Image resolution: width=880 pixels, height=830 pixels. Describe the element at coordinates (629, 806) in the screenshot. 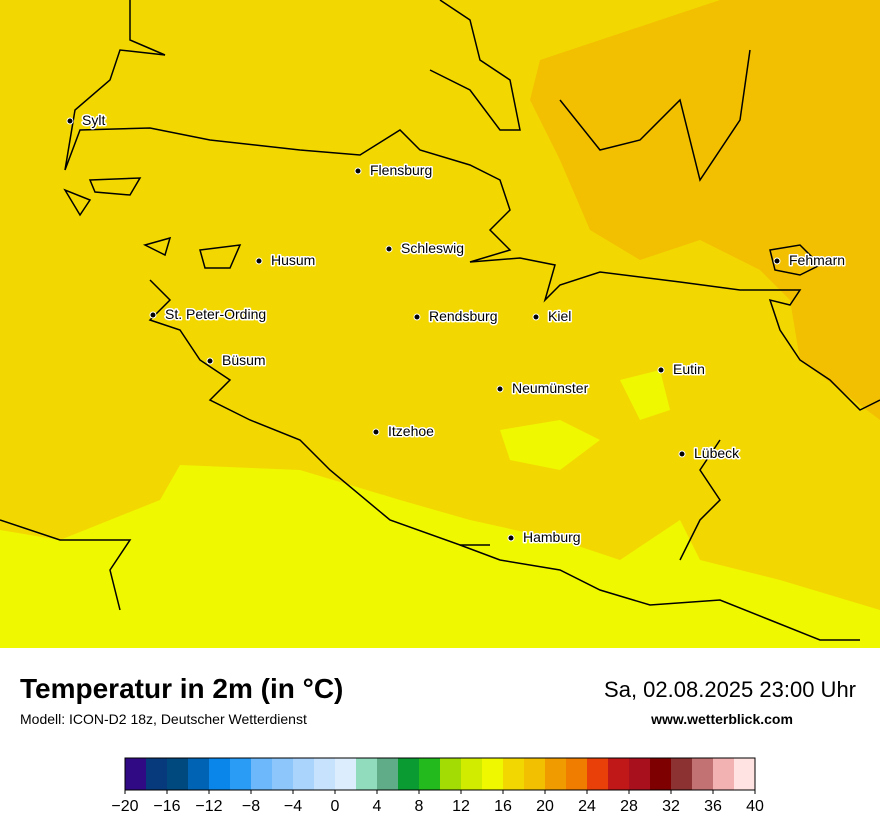

I see `colorbar-tick-label: 28` at that location.